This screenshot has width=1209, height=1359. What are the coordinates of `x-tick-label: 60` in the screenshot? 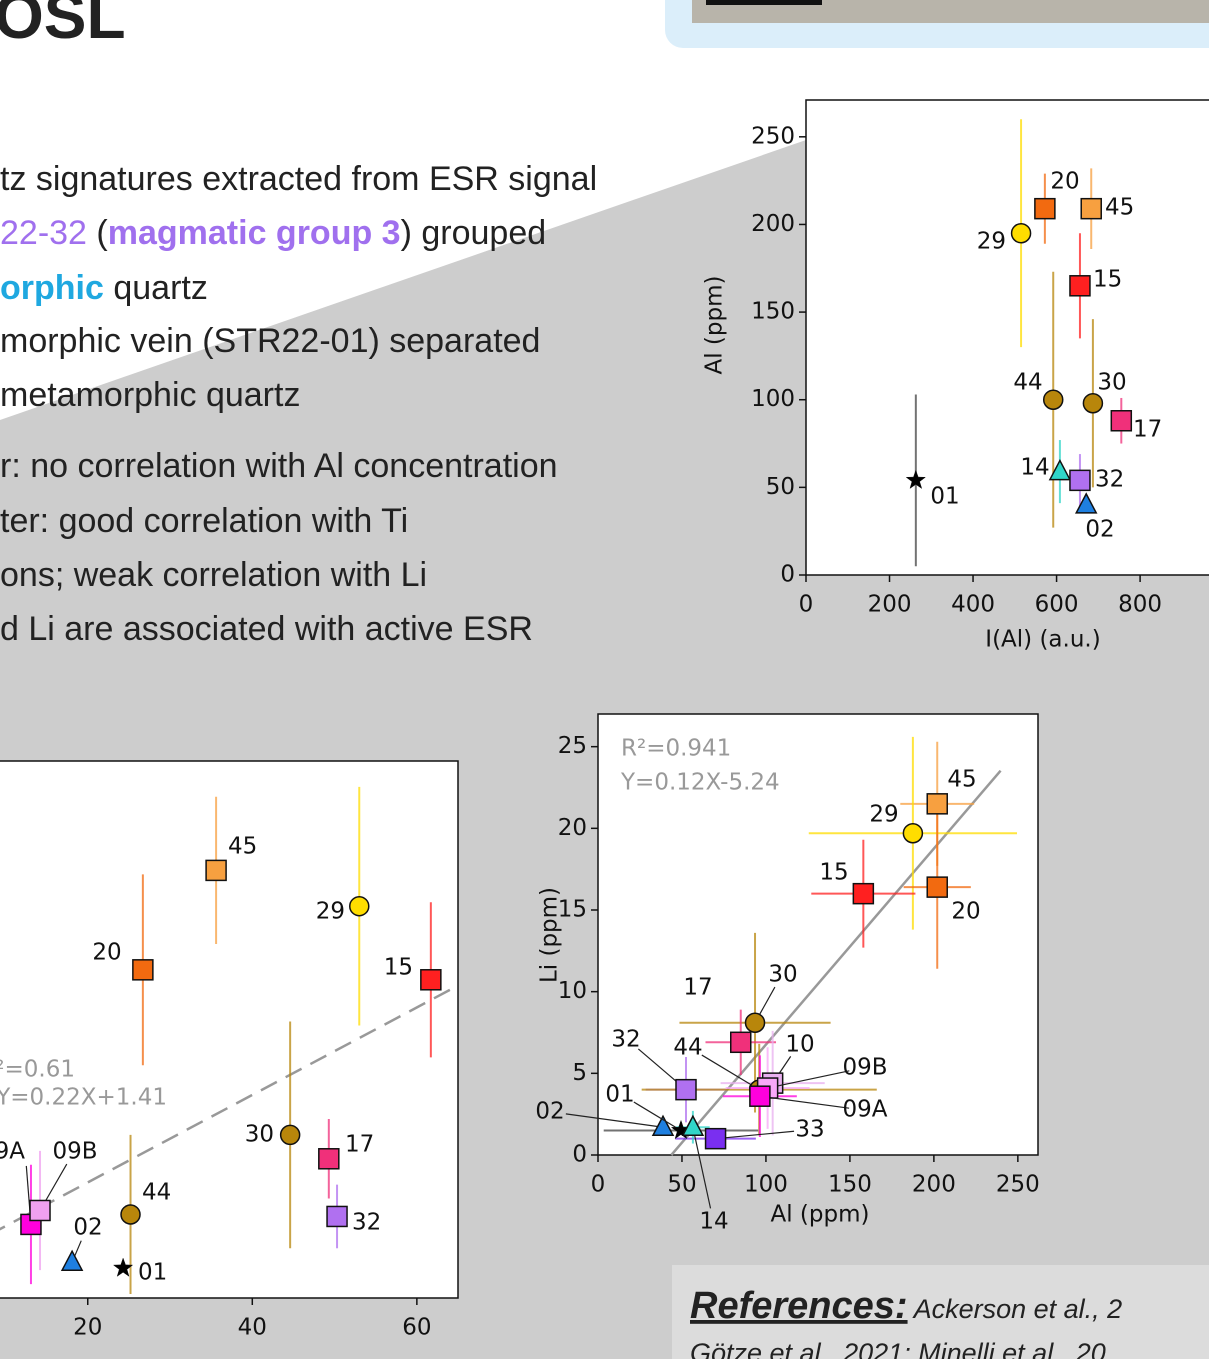 It's located at (416, 1328).